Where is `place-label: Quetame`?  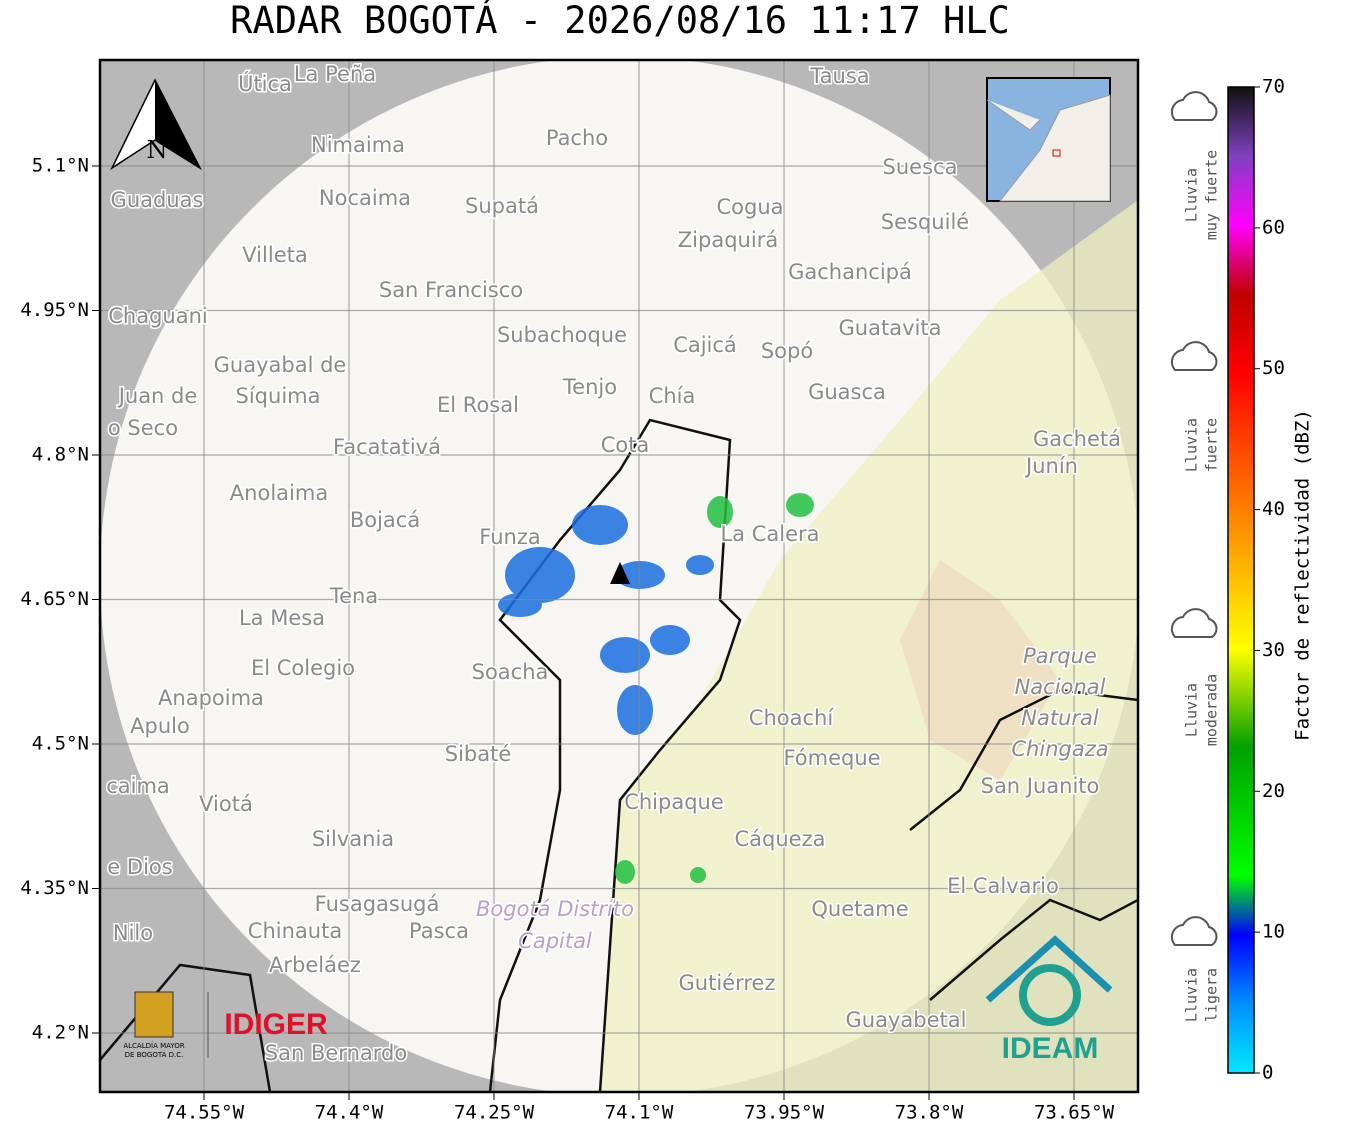 place-label: Quetame is located at coordinates (859, 909).